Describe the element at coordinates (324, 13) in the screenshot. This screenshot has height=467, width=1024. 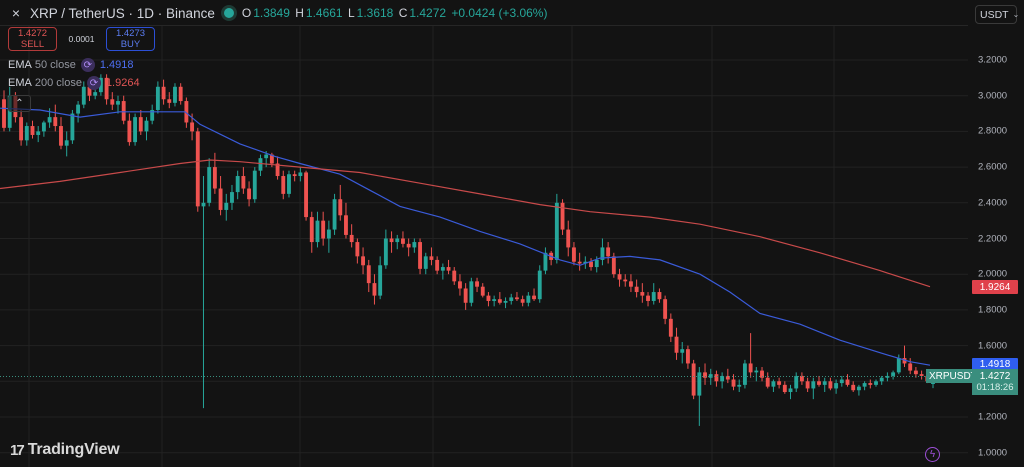
I see `high-value: 1.4661` at that location.